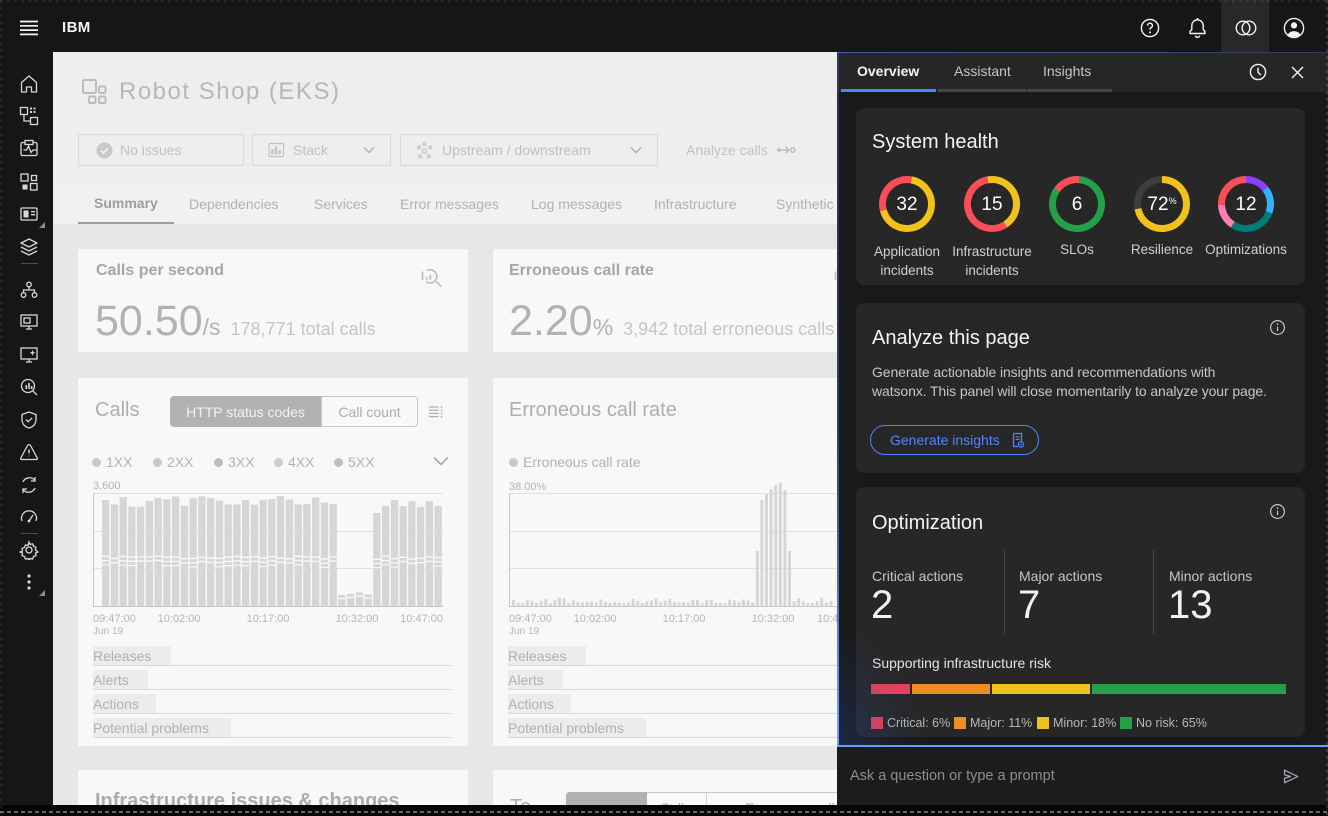 The width and height of the screenshot is (1328, 816). Describe the element at coordinates (827, 619) in the screenshot. I see `svg-text: 10:4` at that location.